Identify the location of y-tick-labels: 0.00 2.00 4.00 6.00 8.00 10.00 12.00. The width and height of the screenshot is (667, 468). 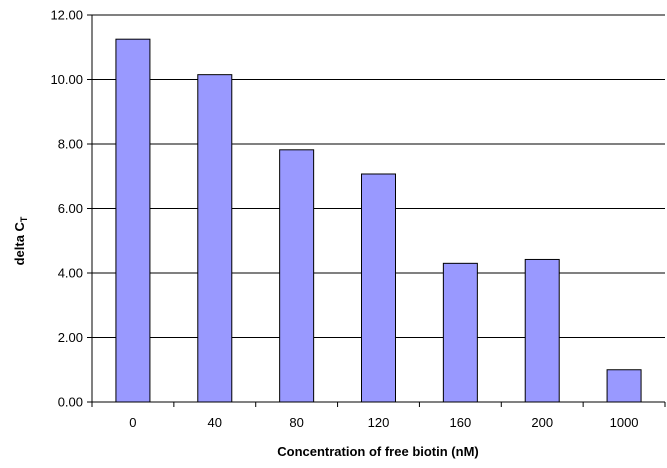
(66, 209).